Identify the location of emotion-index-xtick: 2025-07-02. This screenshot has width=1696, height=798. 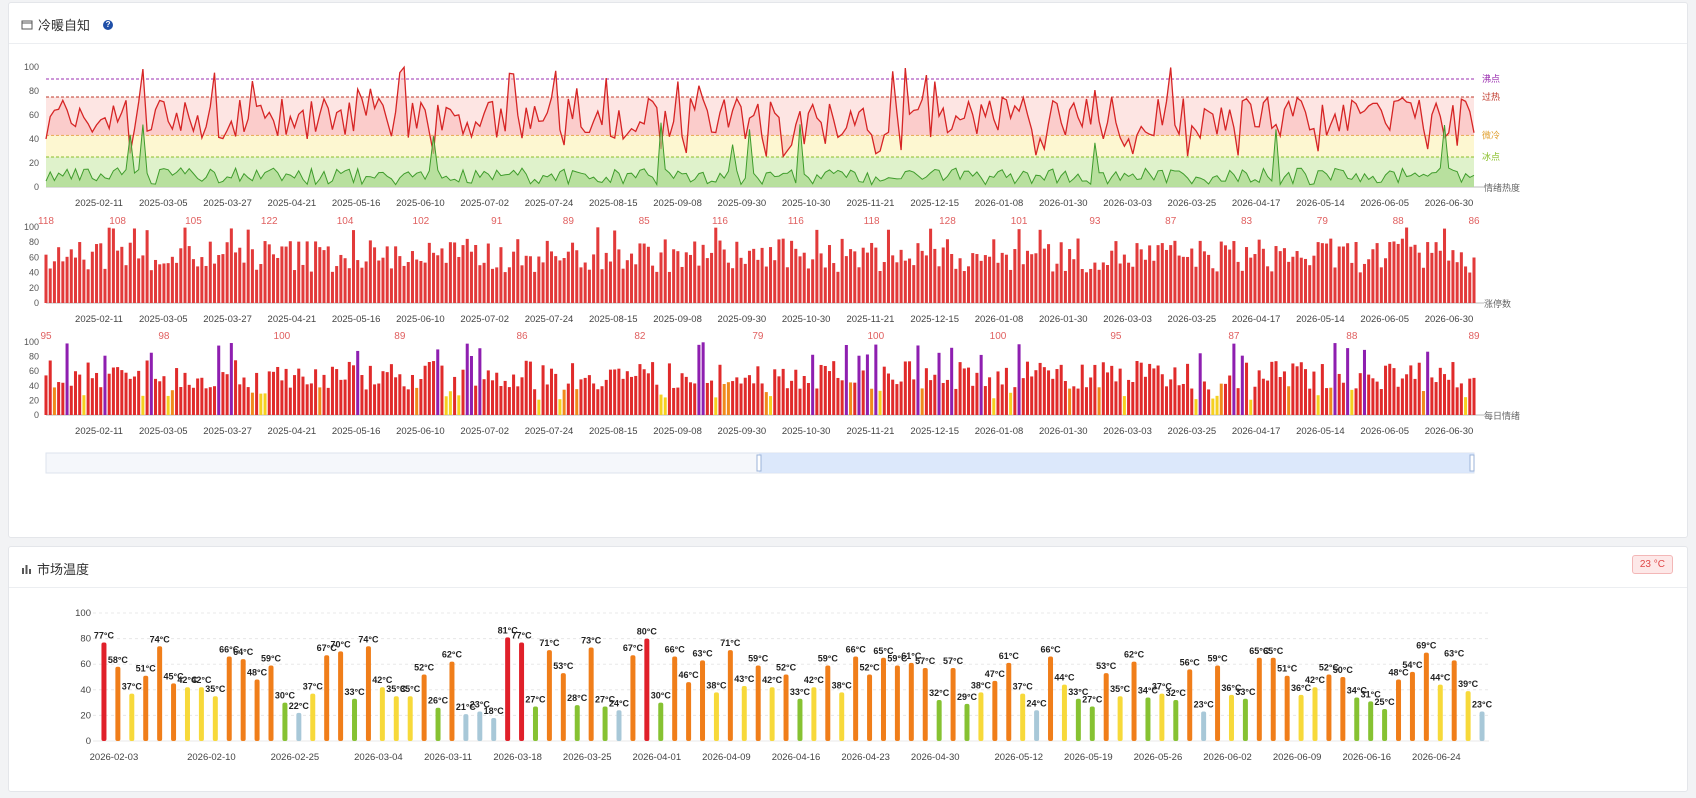
(484, 203).